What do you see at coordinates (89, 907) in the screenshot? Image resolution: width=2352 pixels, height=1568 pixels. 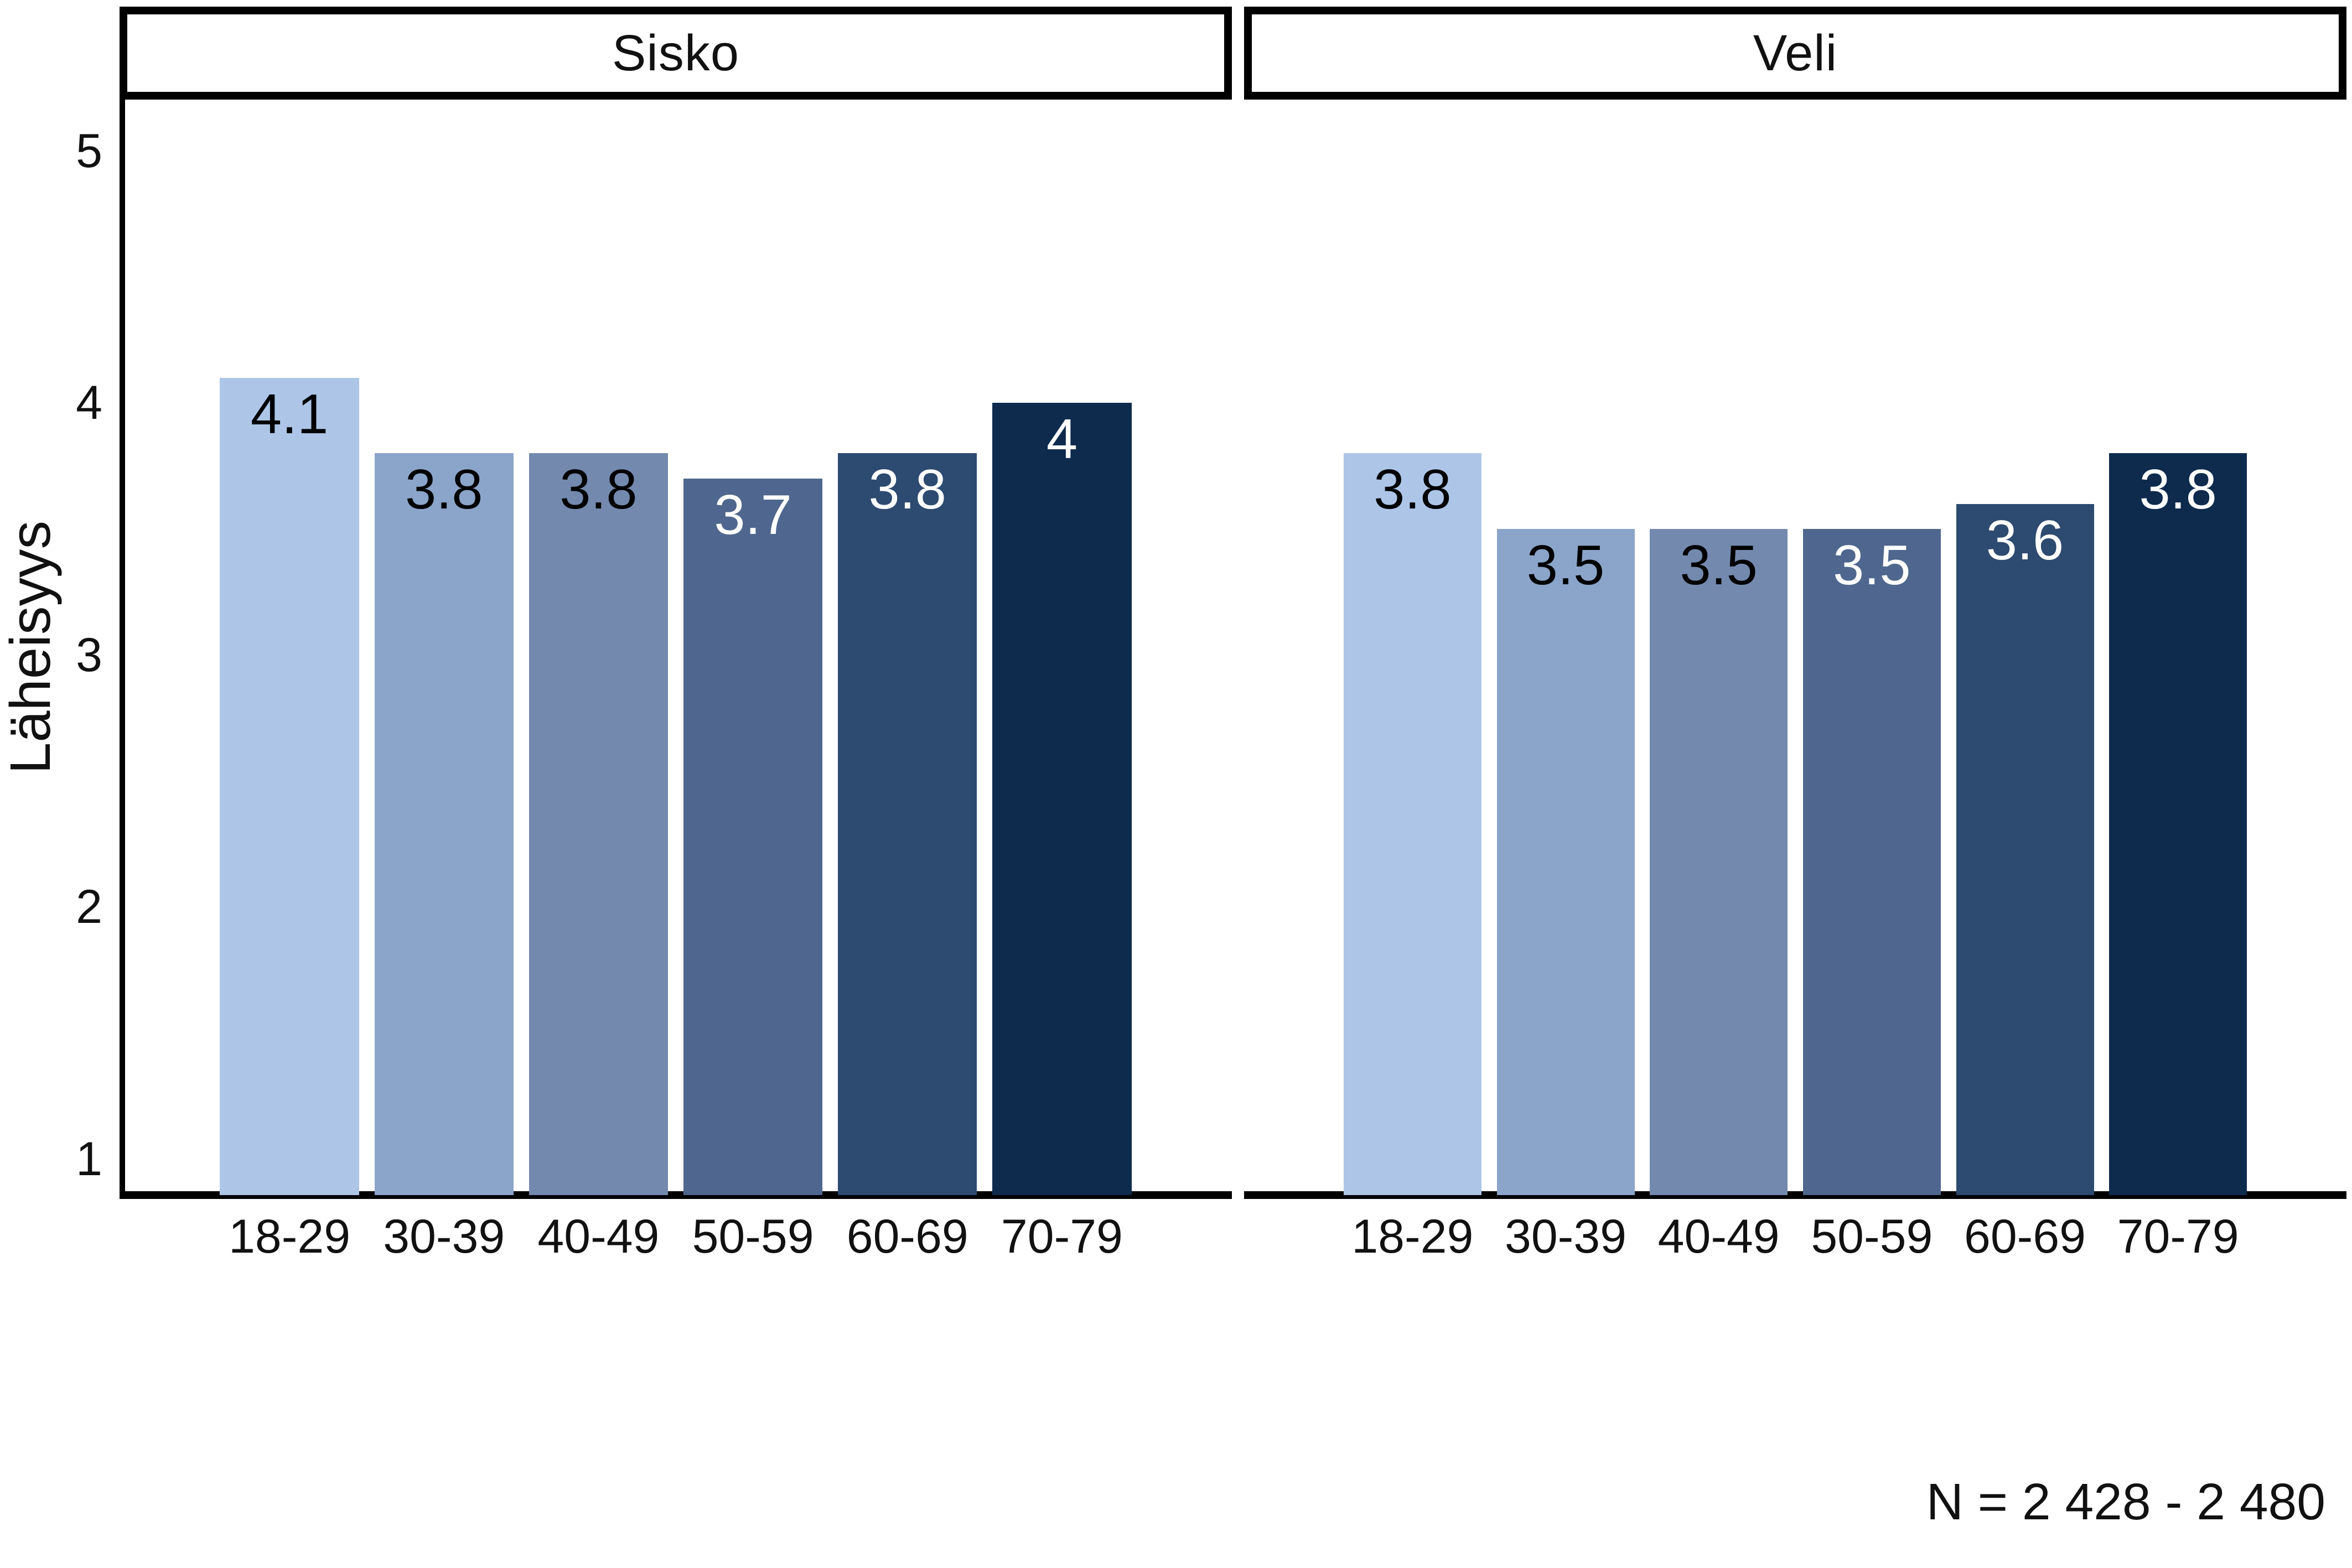 I see `y-tick-label-2: 2` at bounding box center [89, 907].